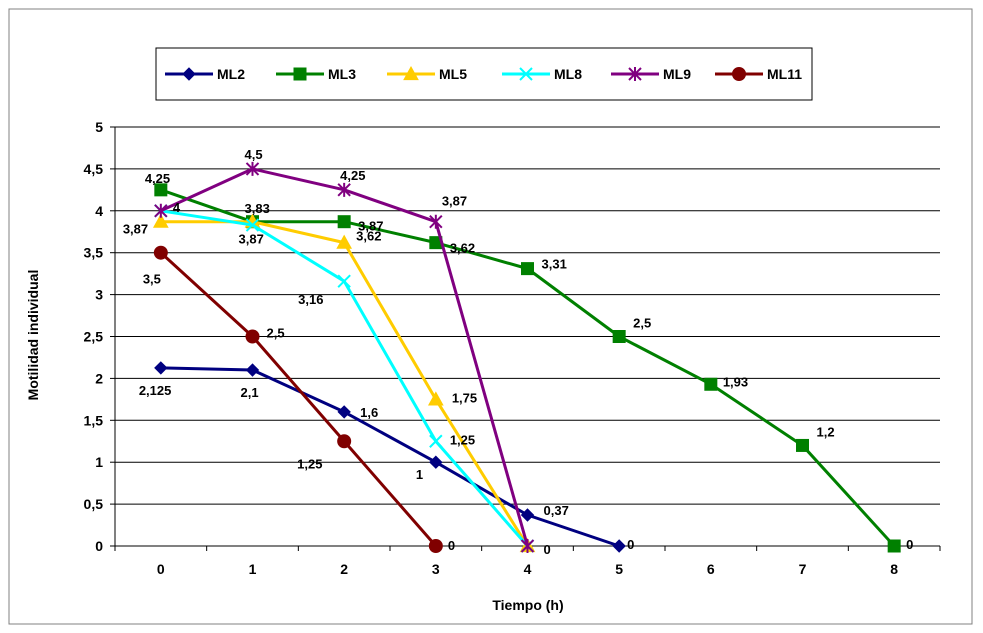  Describe the element at coordinates (894, 569) in the screenshot. I see `x-tick-label: 8` at that location.